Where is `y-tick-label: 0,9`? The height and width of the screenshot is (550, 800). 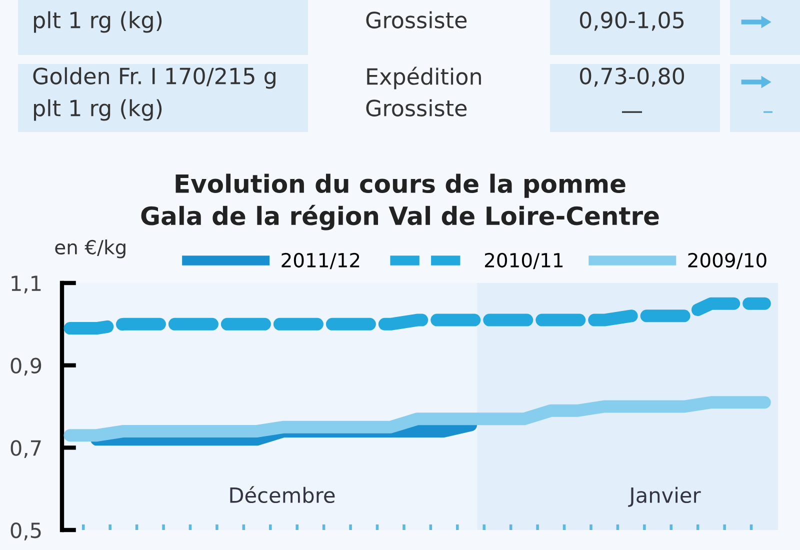 y-tick-label: 0,9 is located at coordinates (26, 367).